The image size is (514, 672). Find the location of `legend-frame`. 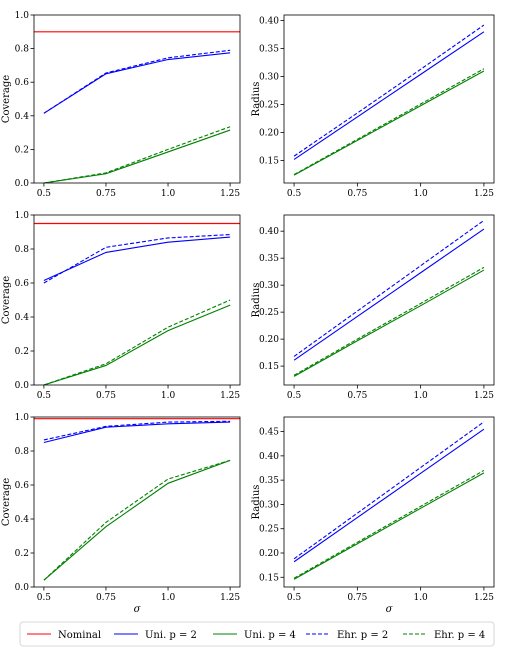

legend-frame is located at coordinates (257, 634).